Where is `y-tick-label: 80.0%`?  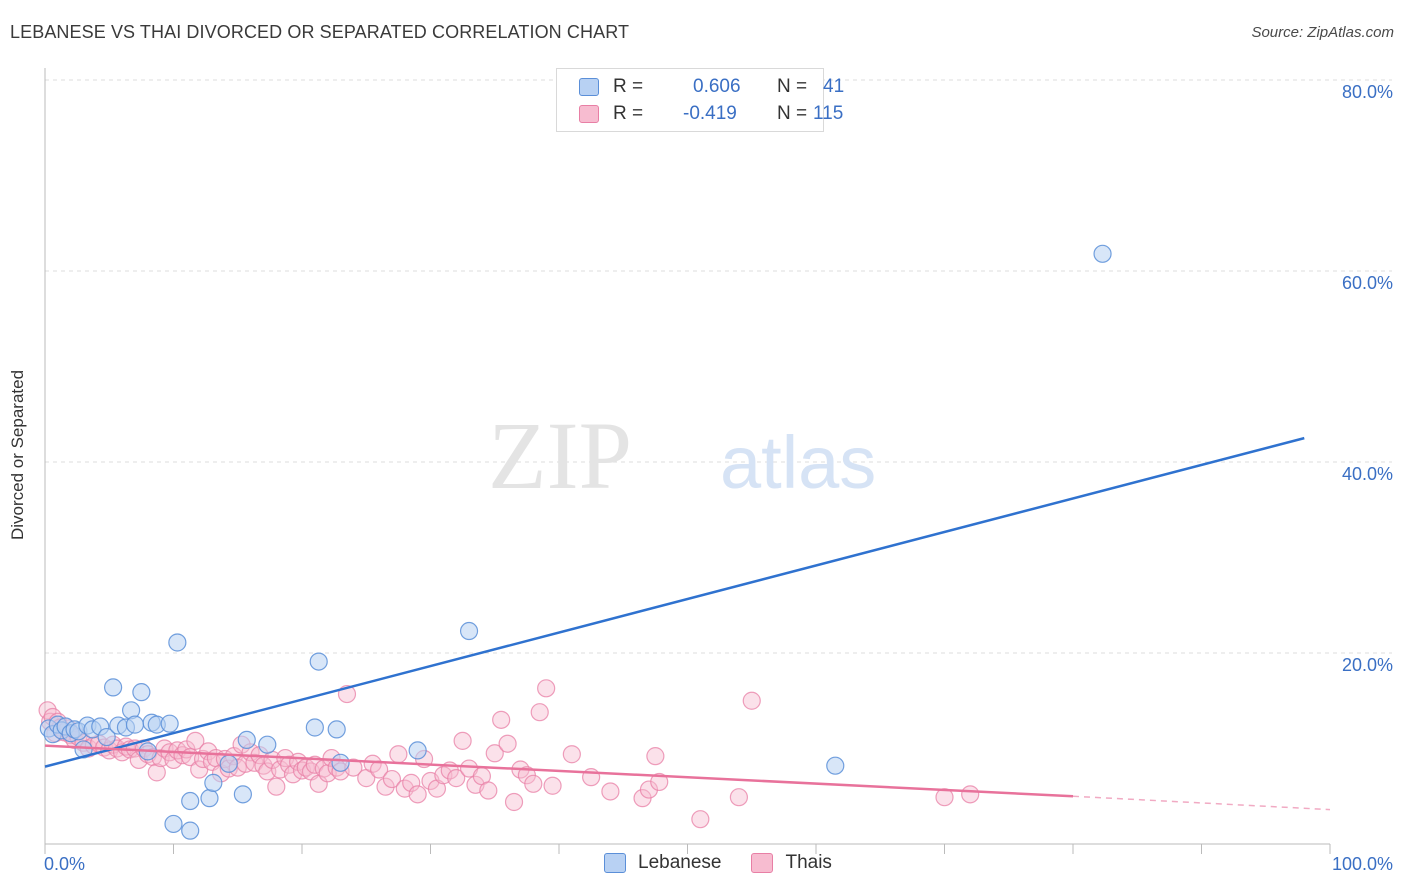
y-tick-label: 80.0% is located at coordinates (1367, 92).